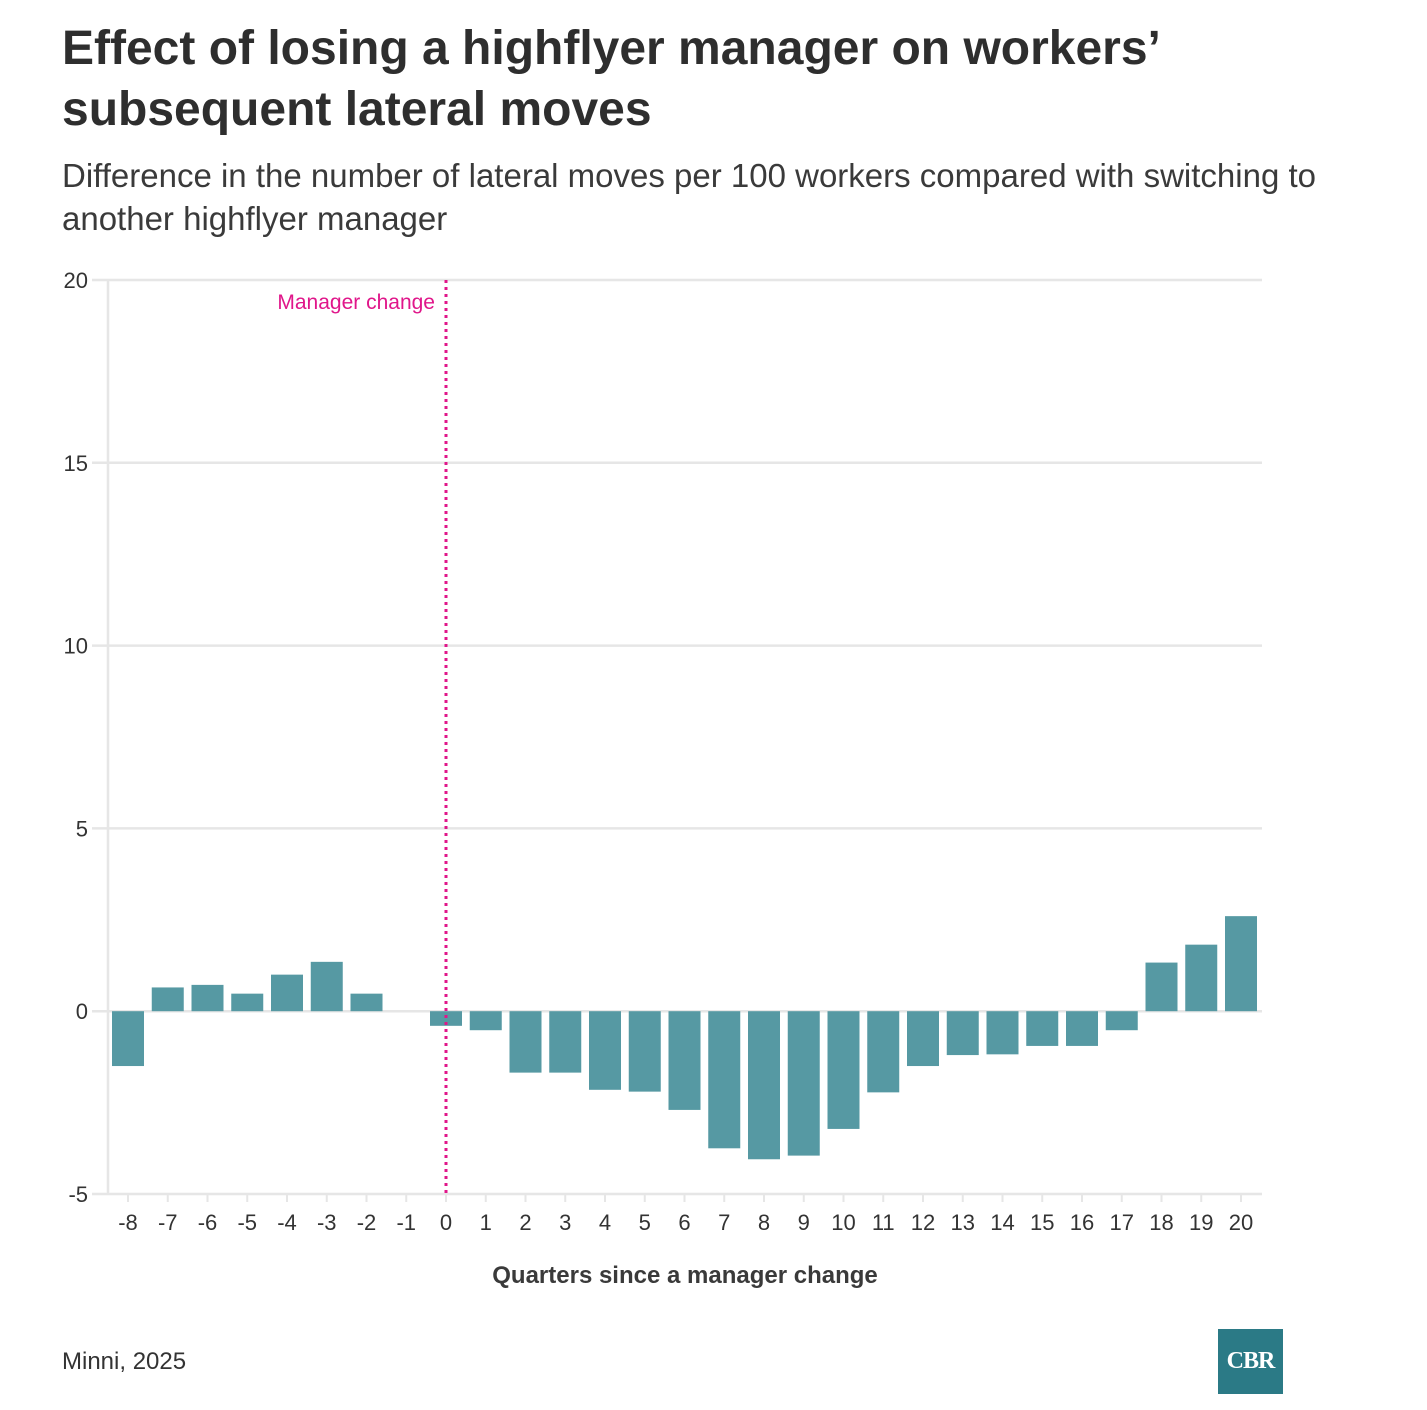 This screenshot has height=1410, width=1427. I want to click on x-tick-label: 3, so click(565, 1222).